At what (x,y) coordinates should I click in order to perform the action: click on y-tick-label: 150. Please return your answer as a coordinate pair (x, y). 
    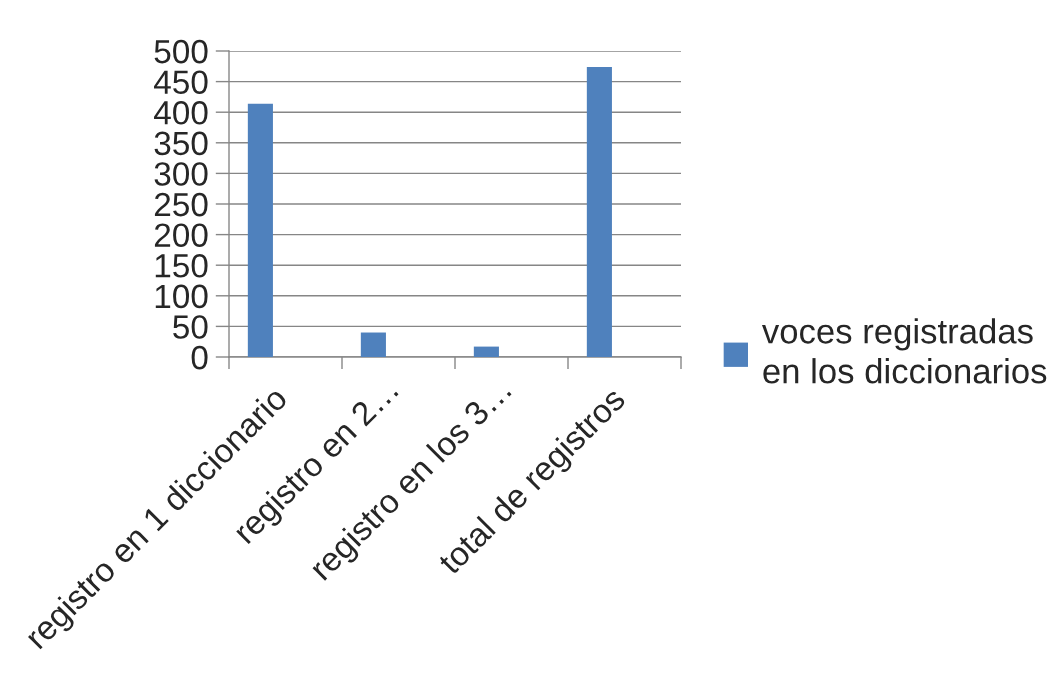
    Looking at the image, I should click on (181, 266).